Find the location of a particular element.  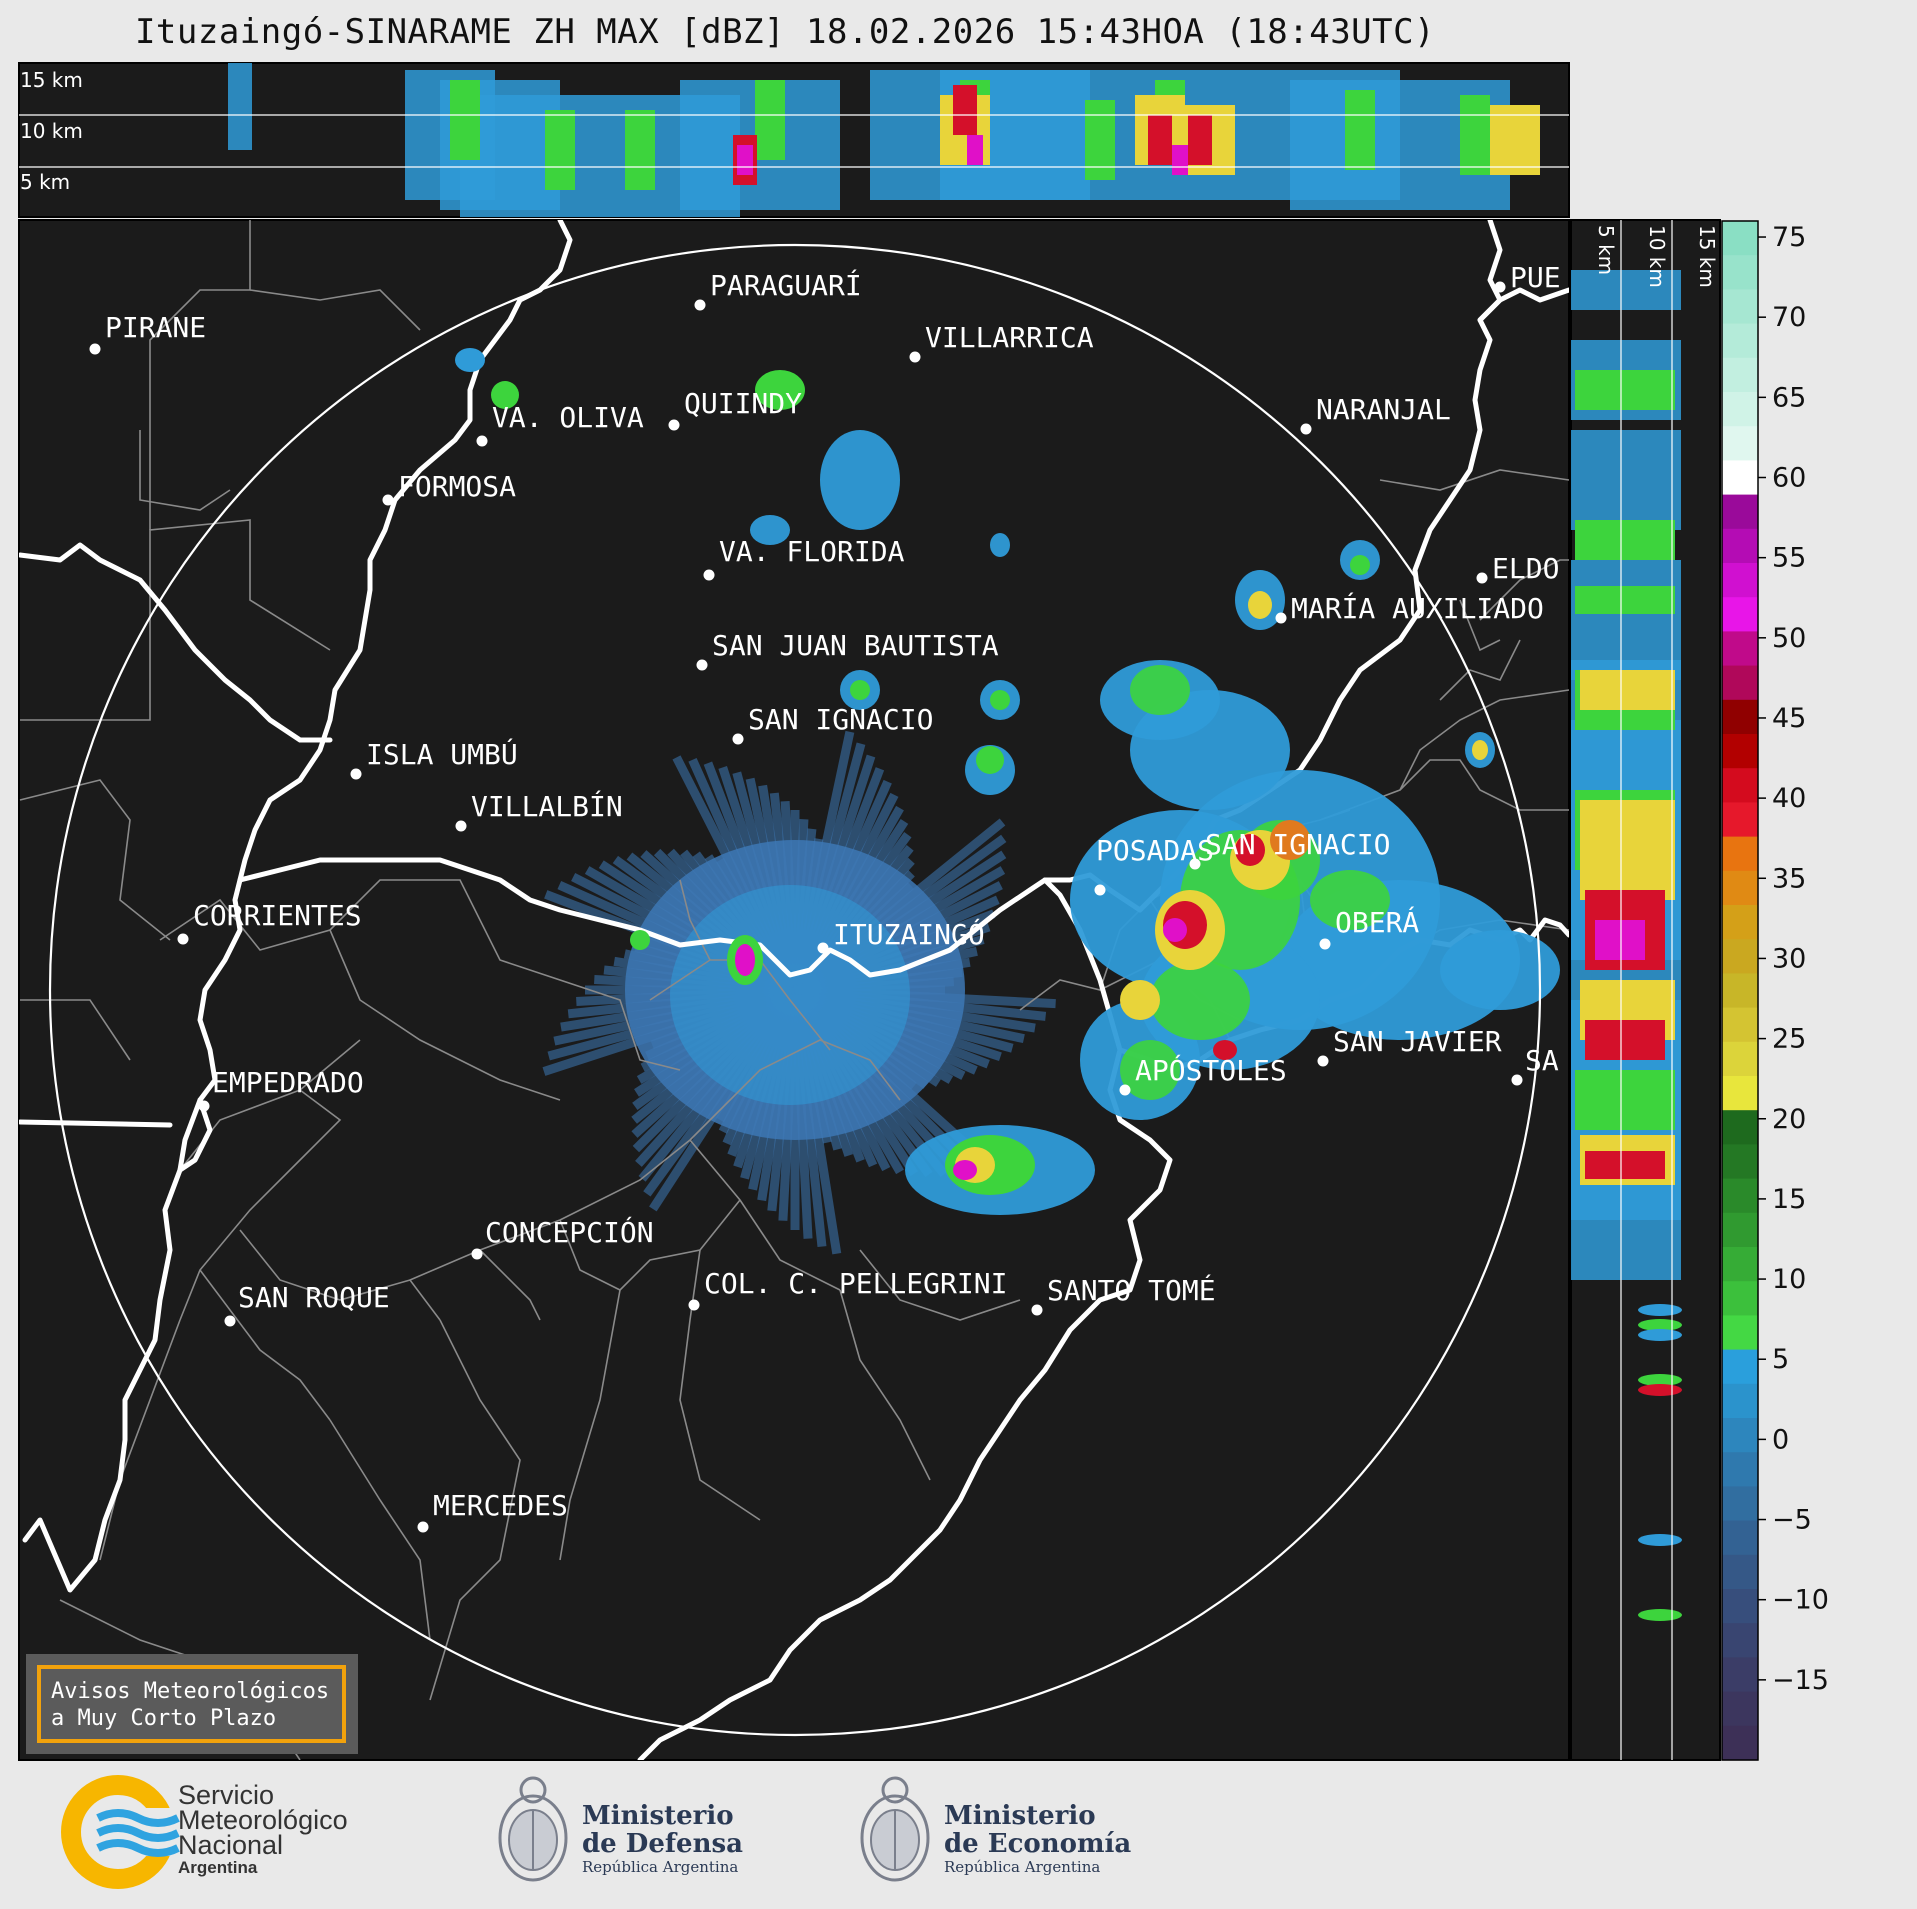

city-label: APÓSTOLES is located at coordinates (1211, 1070).